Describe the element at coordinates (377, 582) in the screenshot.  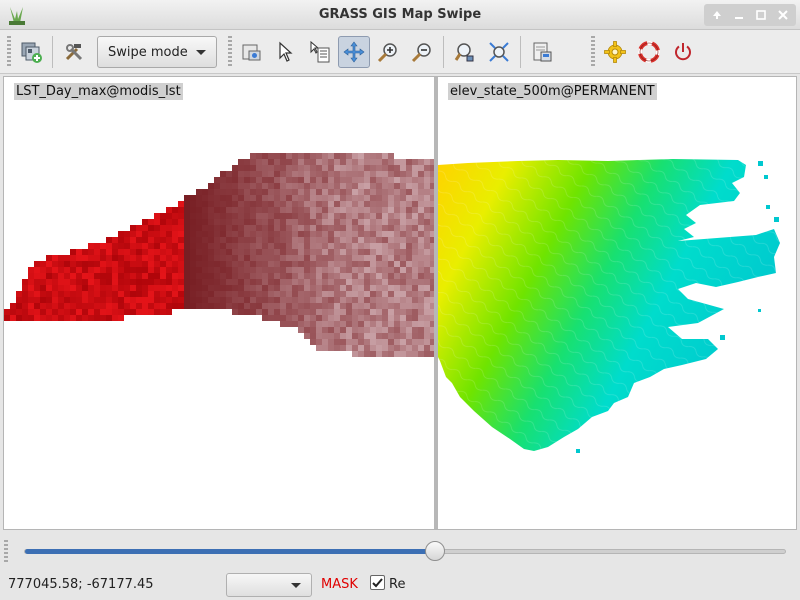
I see `render-checkbox` at that location.